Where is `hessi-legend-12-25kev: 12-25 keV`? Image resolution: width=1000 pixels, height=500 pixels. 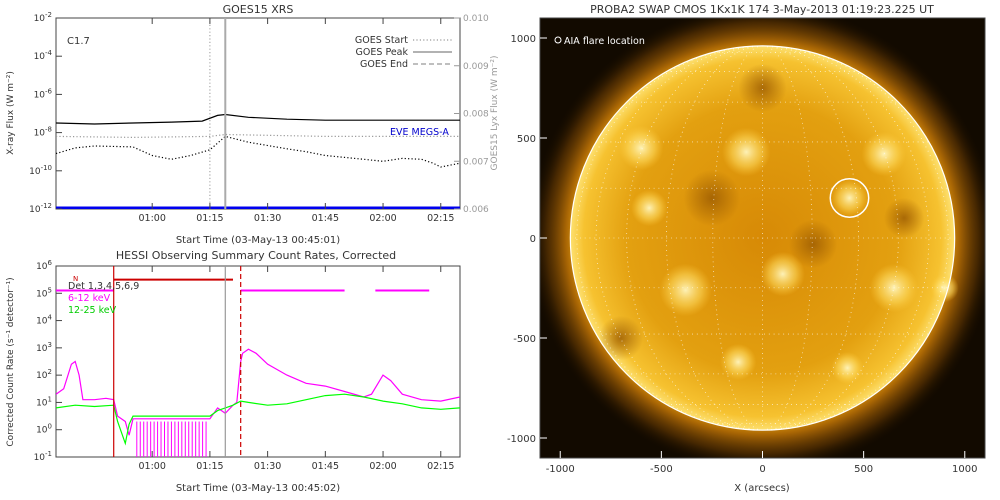 hessi-legend-12-25kev: 12-25 keV is located at coordinates (92, 310).